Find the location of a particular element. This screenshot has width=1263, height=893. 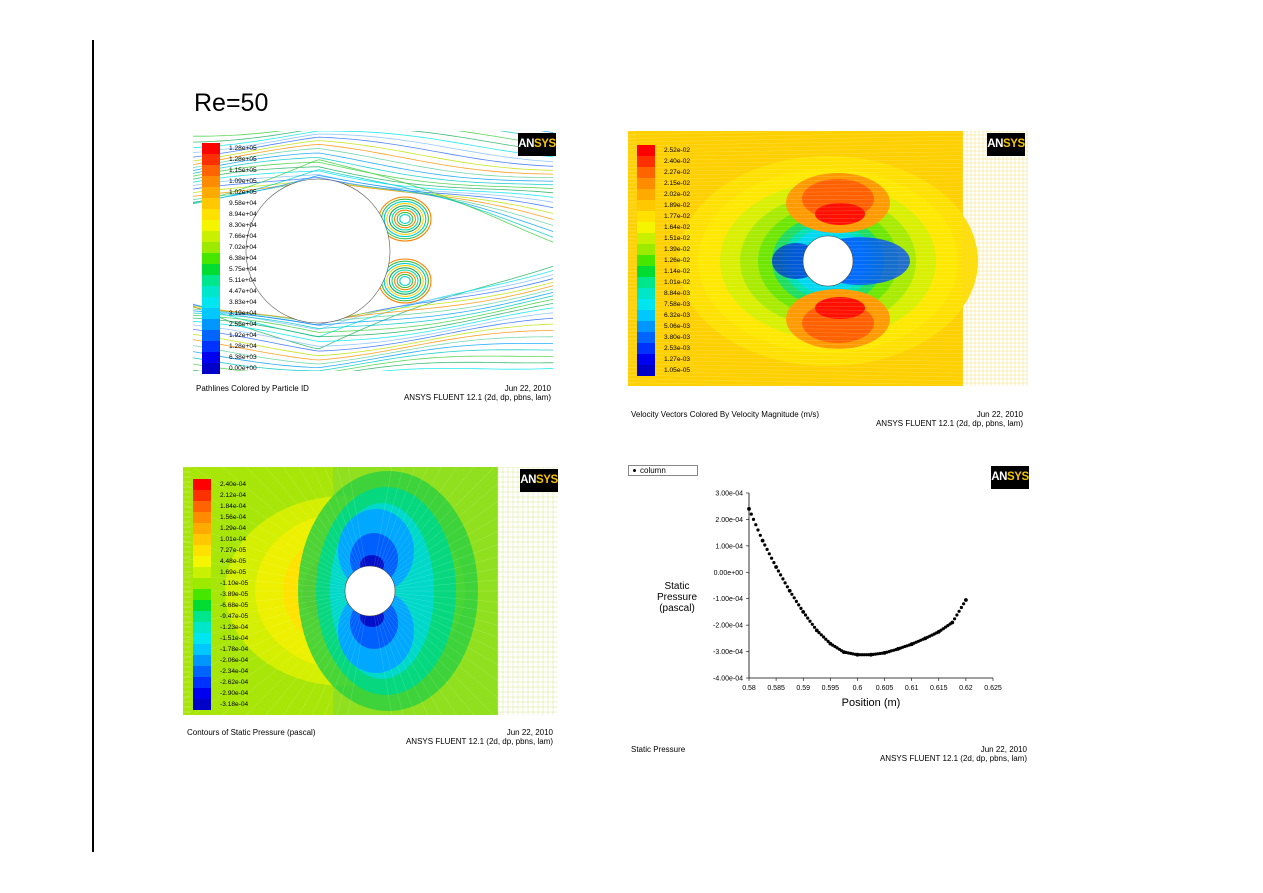

vortex-ring is located at coordinates (405, 219).